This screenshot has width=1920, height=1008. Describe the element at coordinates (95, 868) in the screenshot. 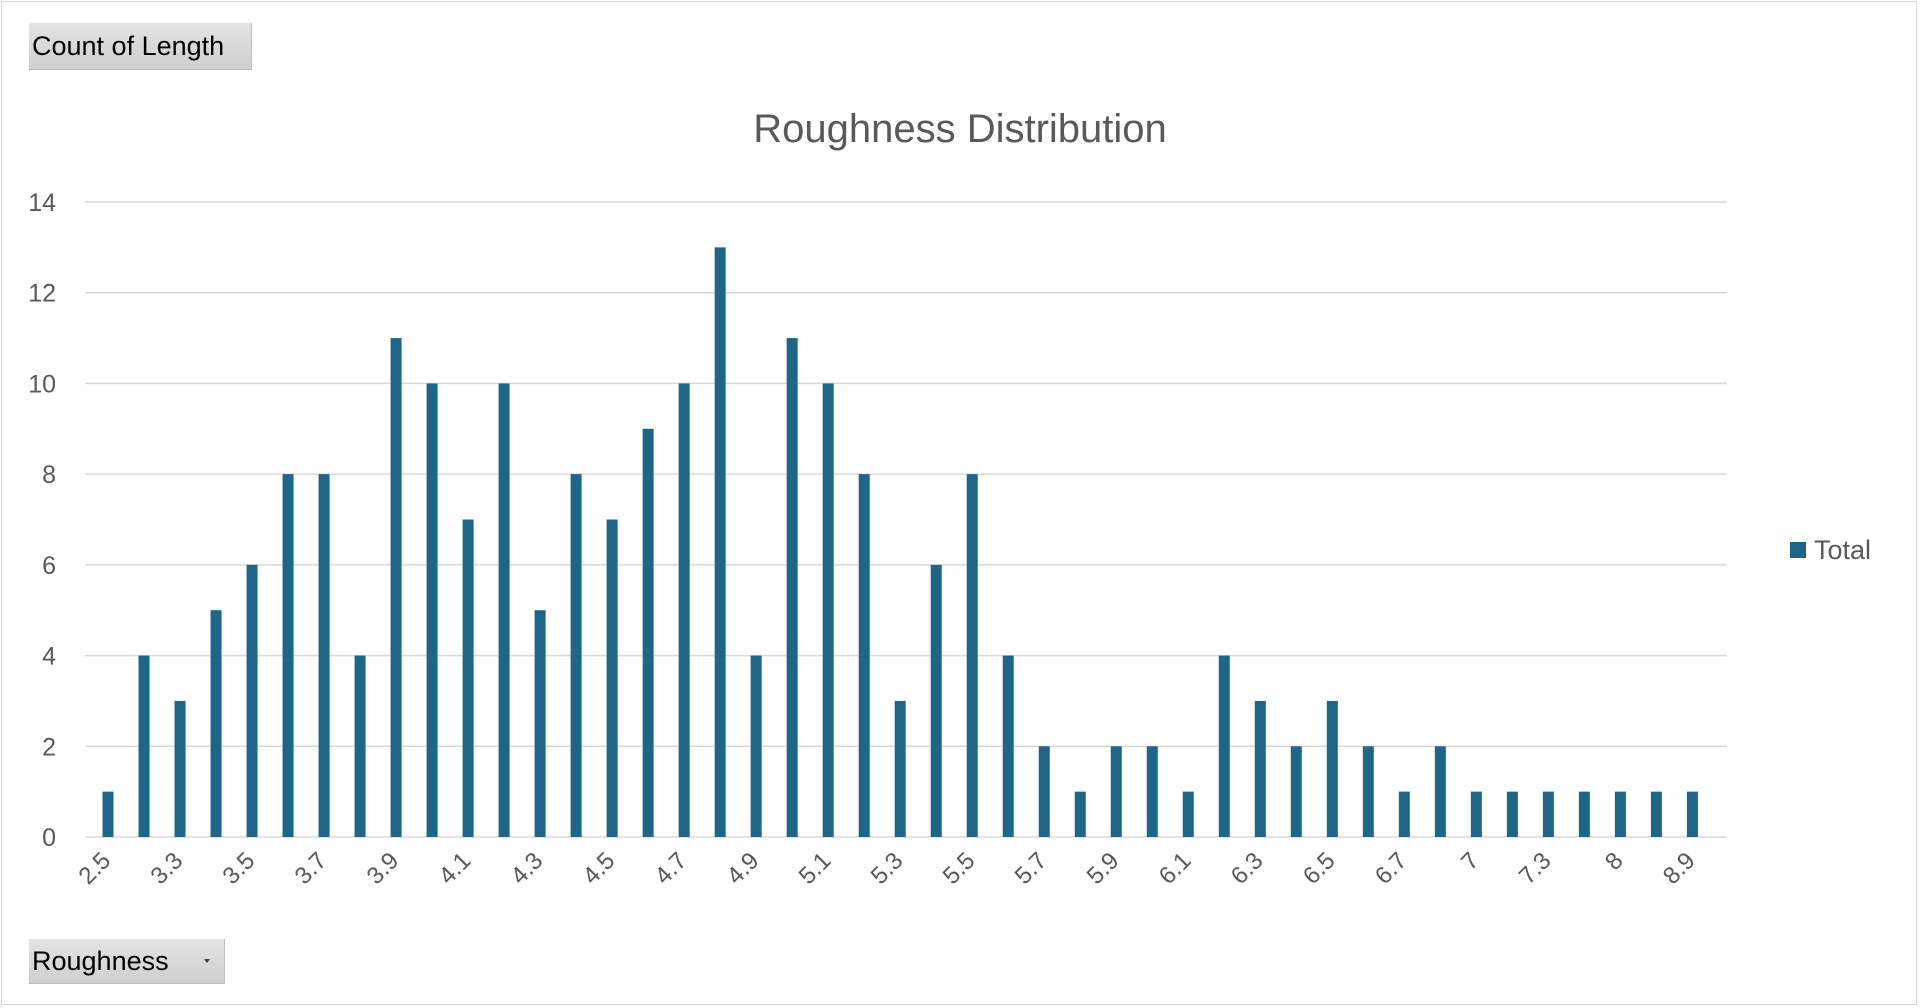

I see `x-tick-label: 2.5` at that location.